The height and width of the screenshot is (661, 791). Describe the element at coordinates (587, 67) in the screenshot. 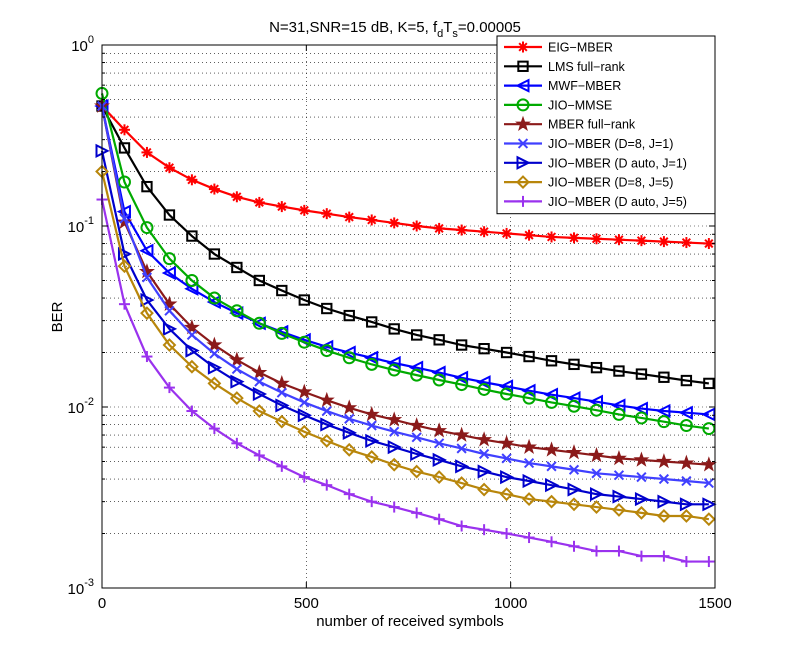

I see `legend-label: LMS full−rank` at that location.